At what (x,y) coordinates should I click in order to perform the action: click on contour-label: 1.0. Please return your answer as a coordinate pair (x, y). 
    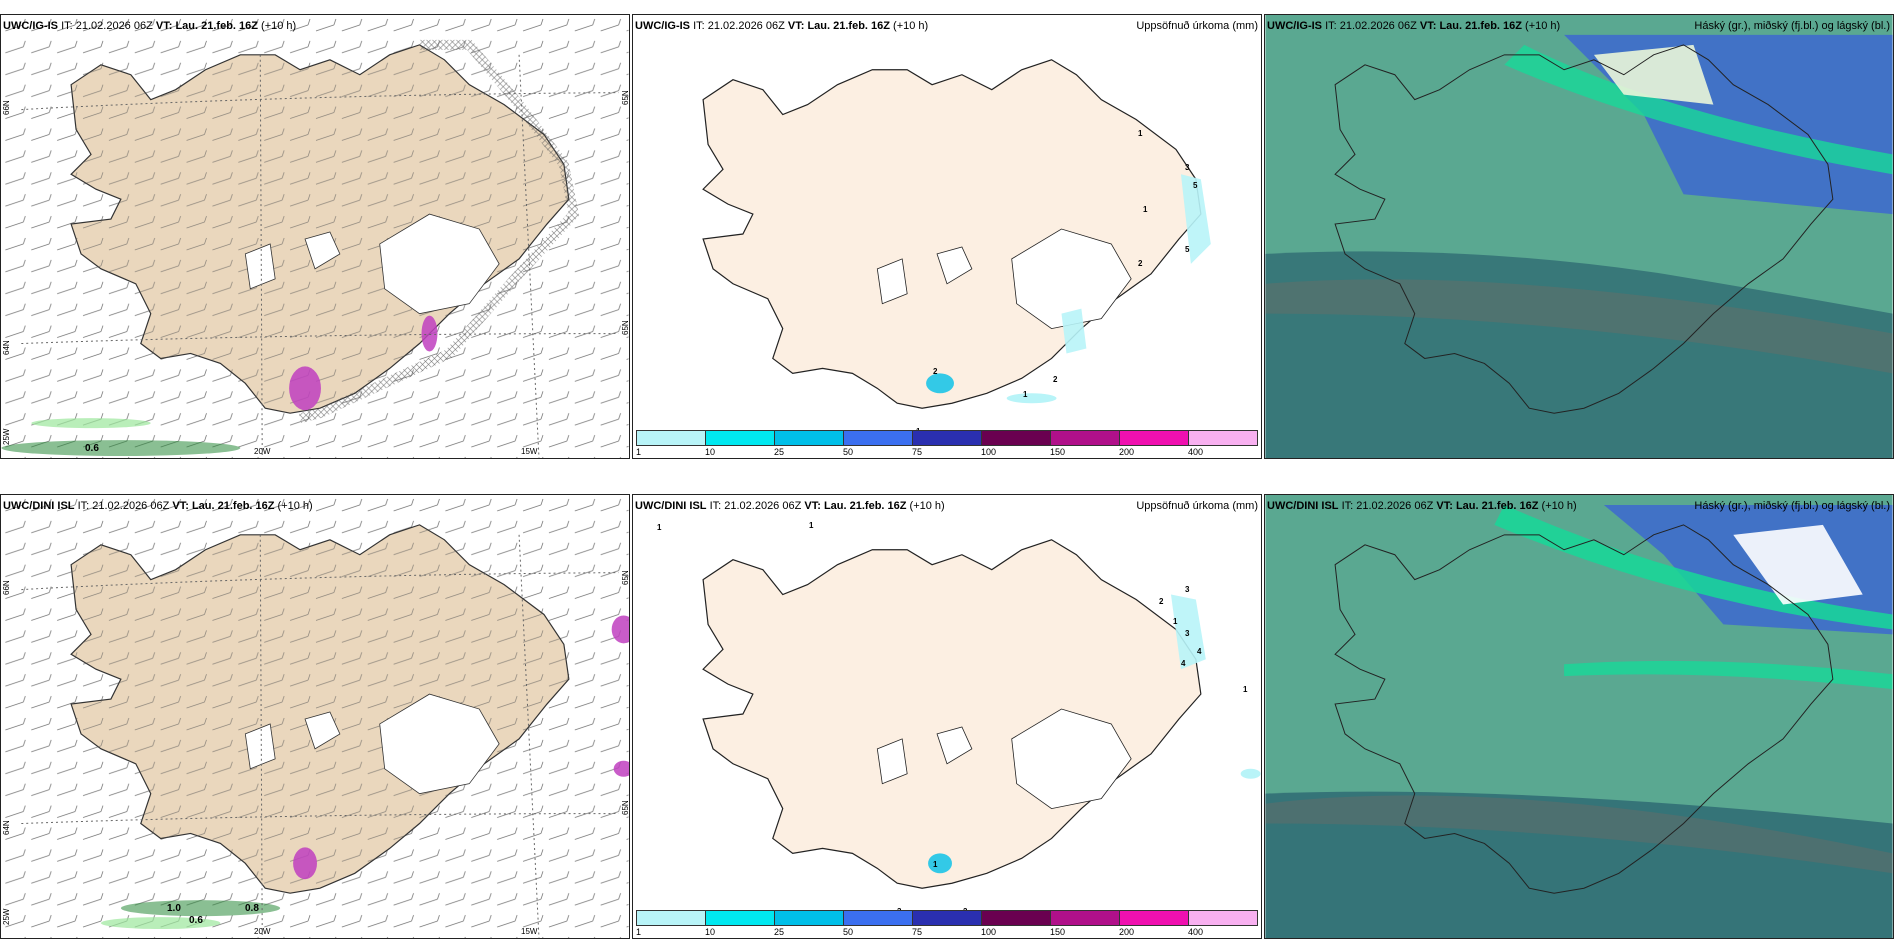
    Looking at the image, I should click on (174, 908).